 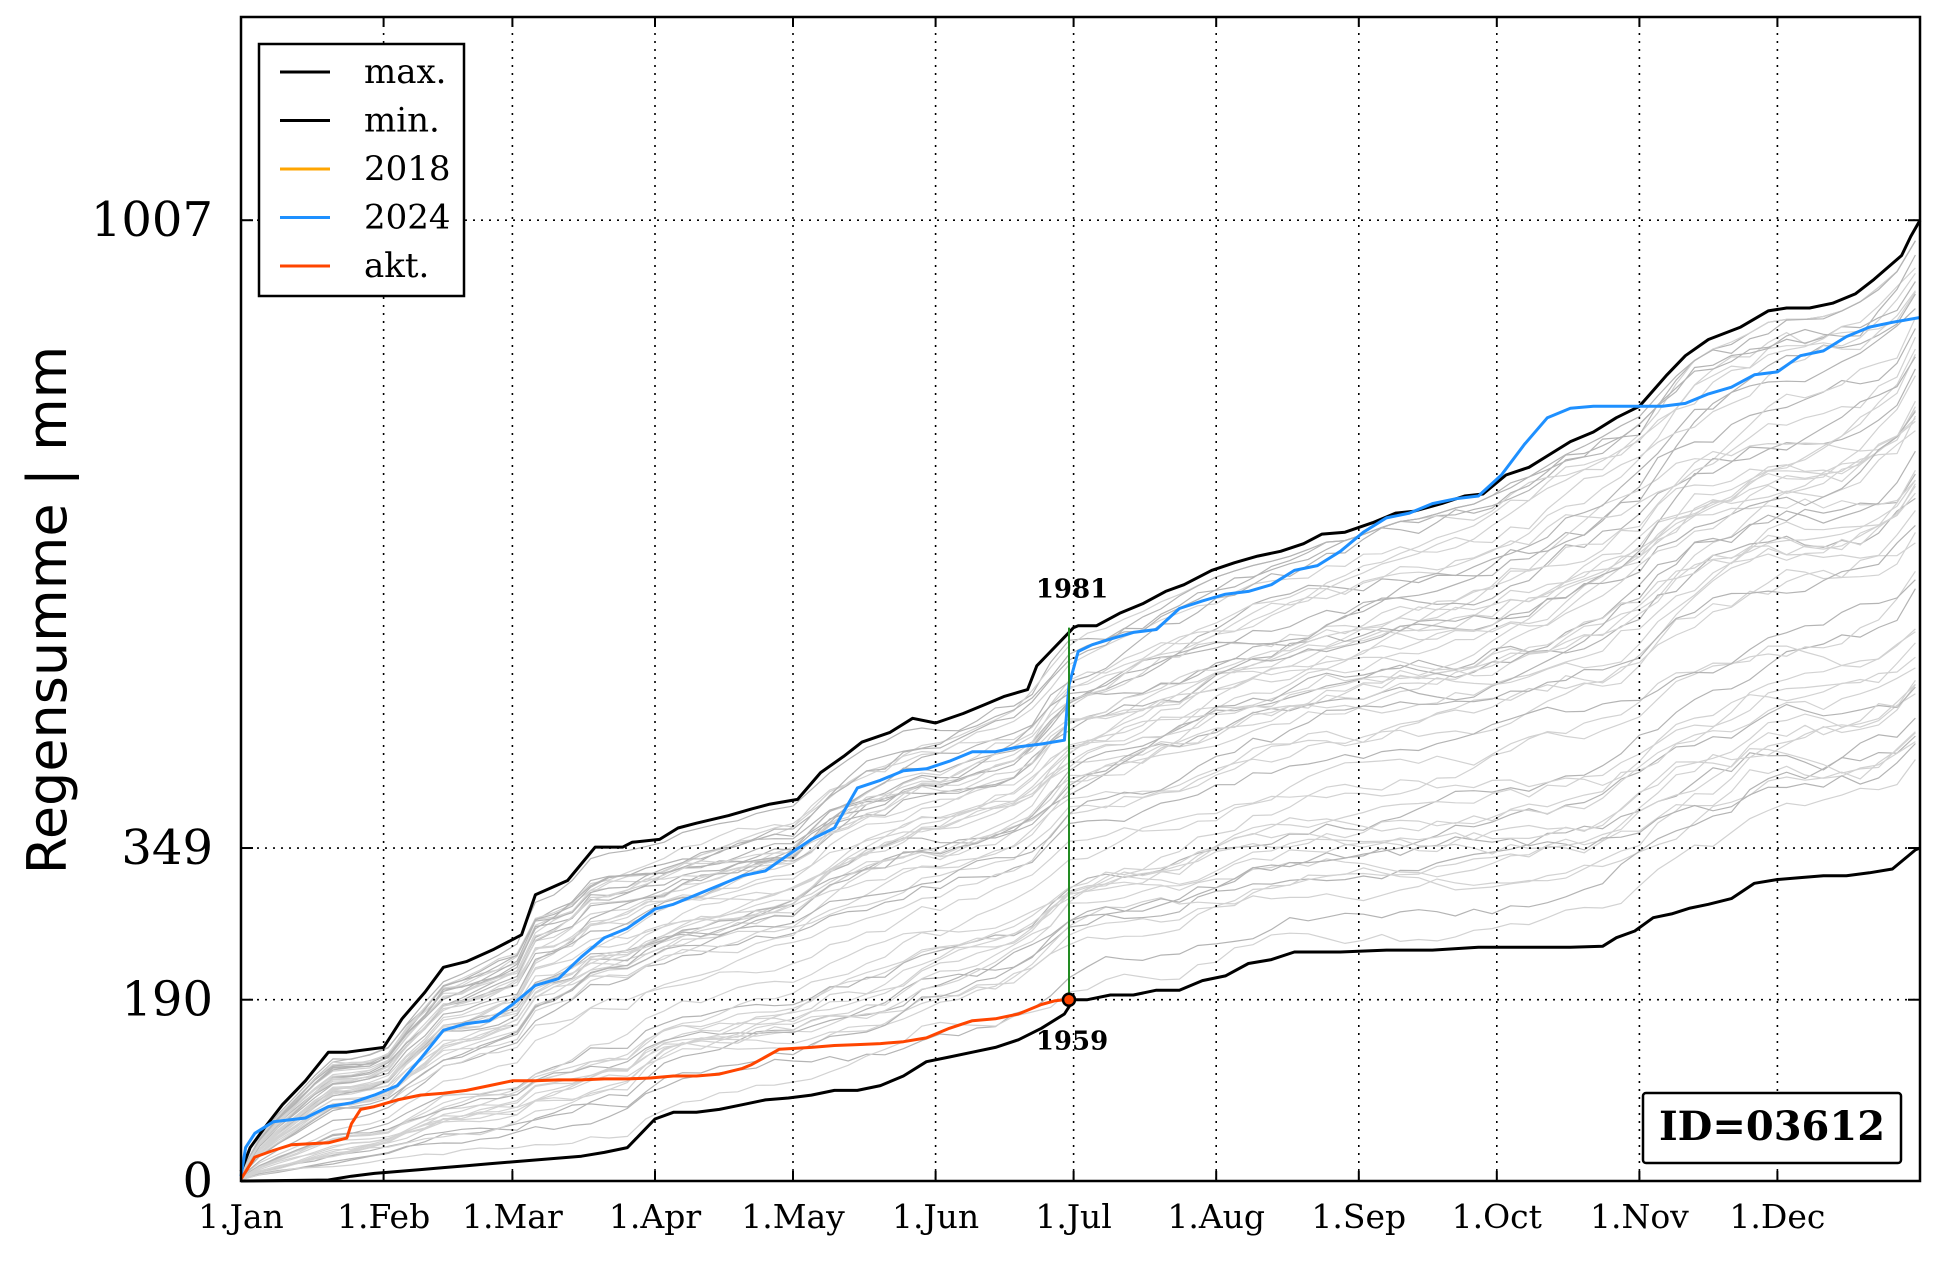 What do you see at coordinates (1072, 816) in the screenshot?
I see `annotations-layer: 1981 1959` at bounding box center [1072, 816].